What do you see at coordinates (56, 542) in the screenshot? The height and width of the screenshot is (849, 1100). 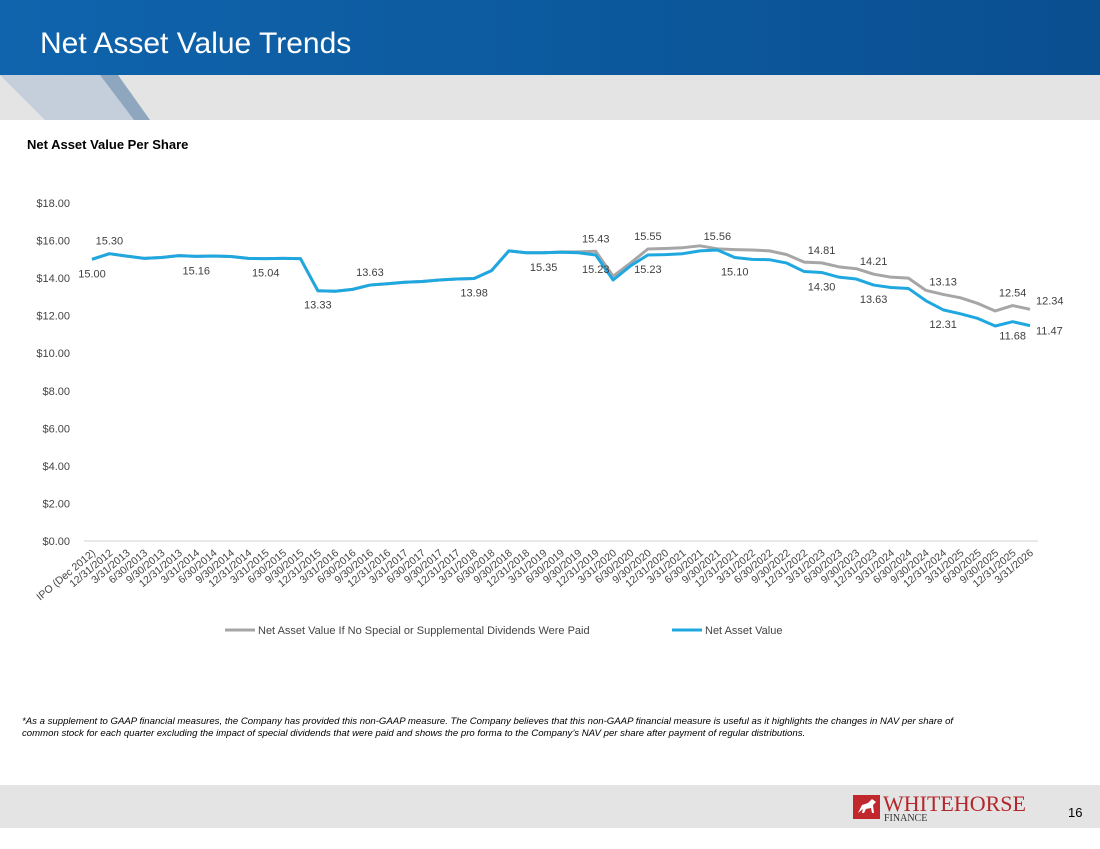 I see `y-tick-label: $0.00` at bounding box center [56, 542].